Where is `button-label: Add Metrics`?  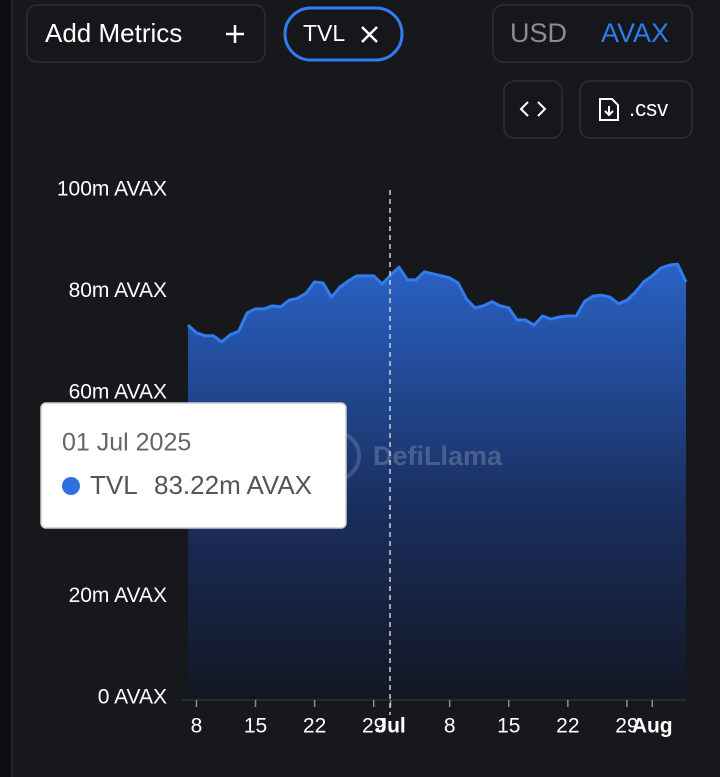 button-label: Add Metrics is located at coordinates (113, 33).